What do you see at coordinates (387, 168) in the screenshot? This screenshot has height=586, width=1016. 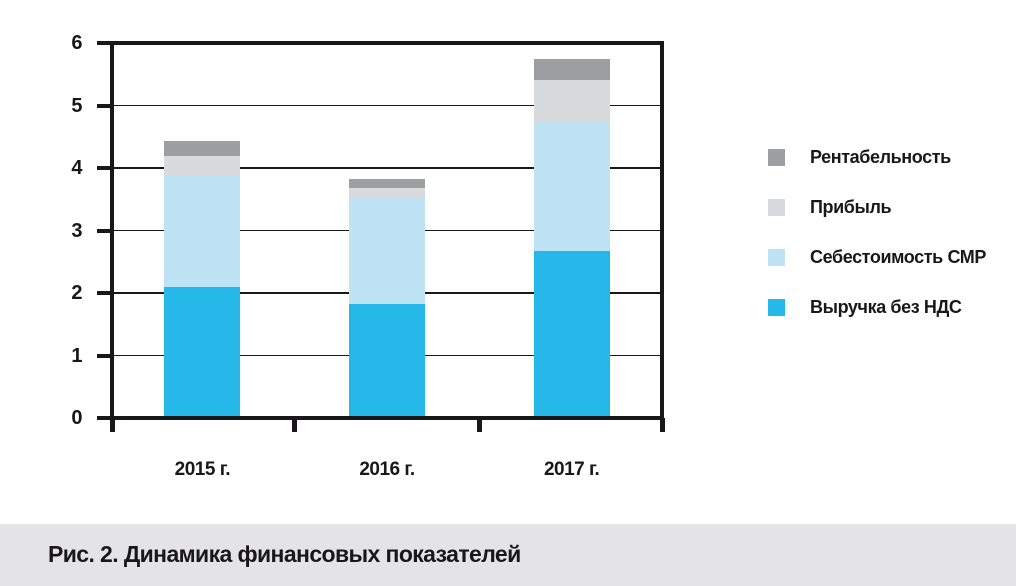 I see `gridline-y4` at bounding box center [387, 168].